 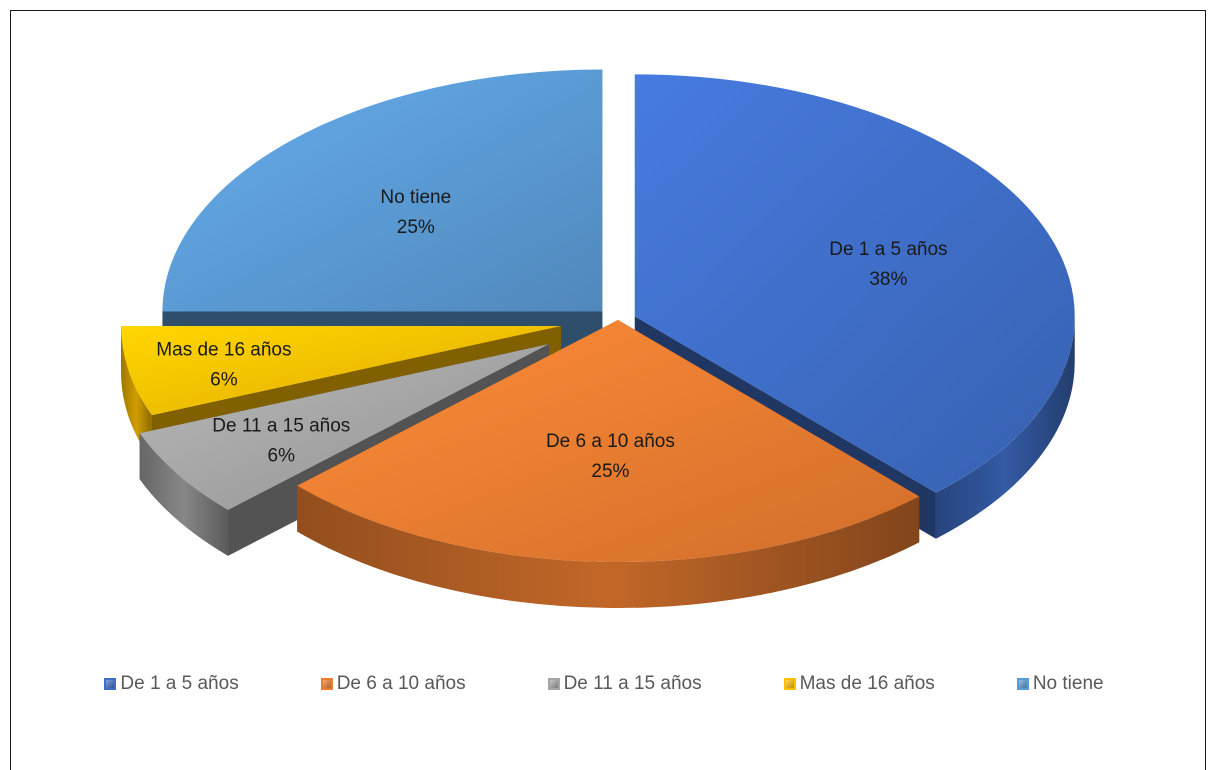 I want to click on slice-percent-label: 38%, so click(x=888, y=279).